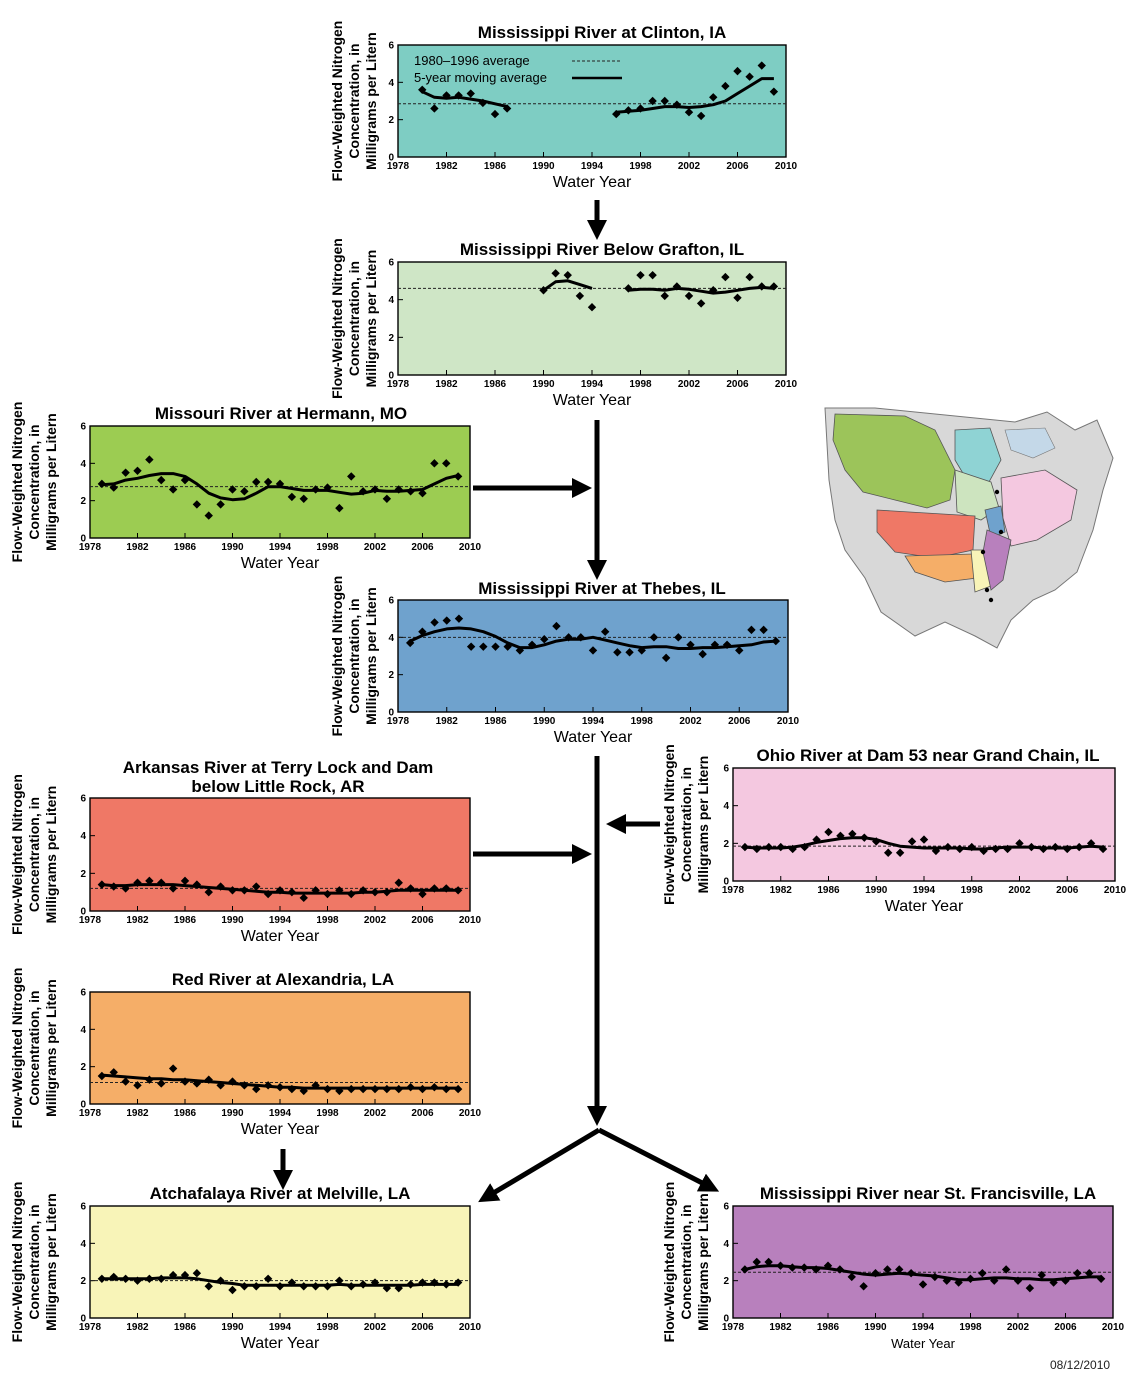 The height and width of the screenshot is (1376, 1128). I want to click on y-tick-label: 4, so click(391, 638).